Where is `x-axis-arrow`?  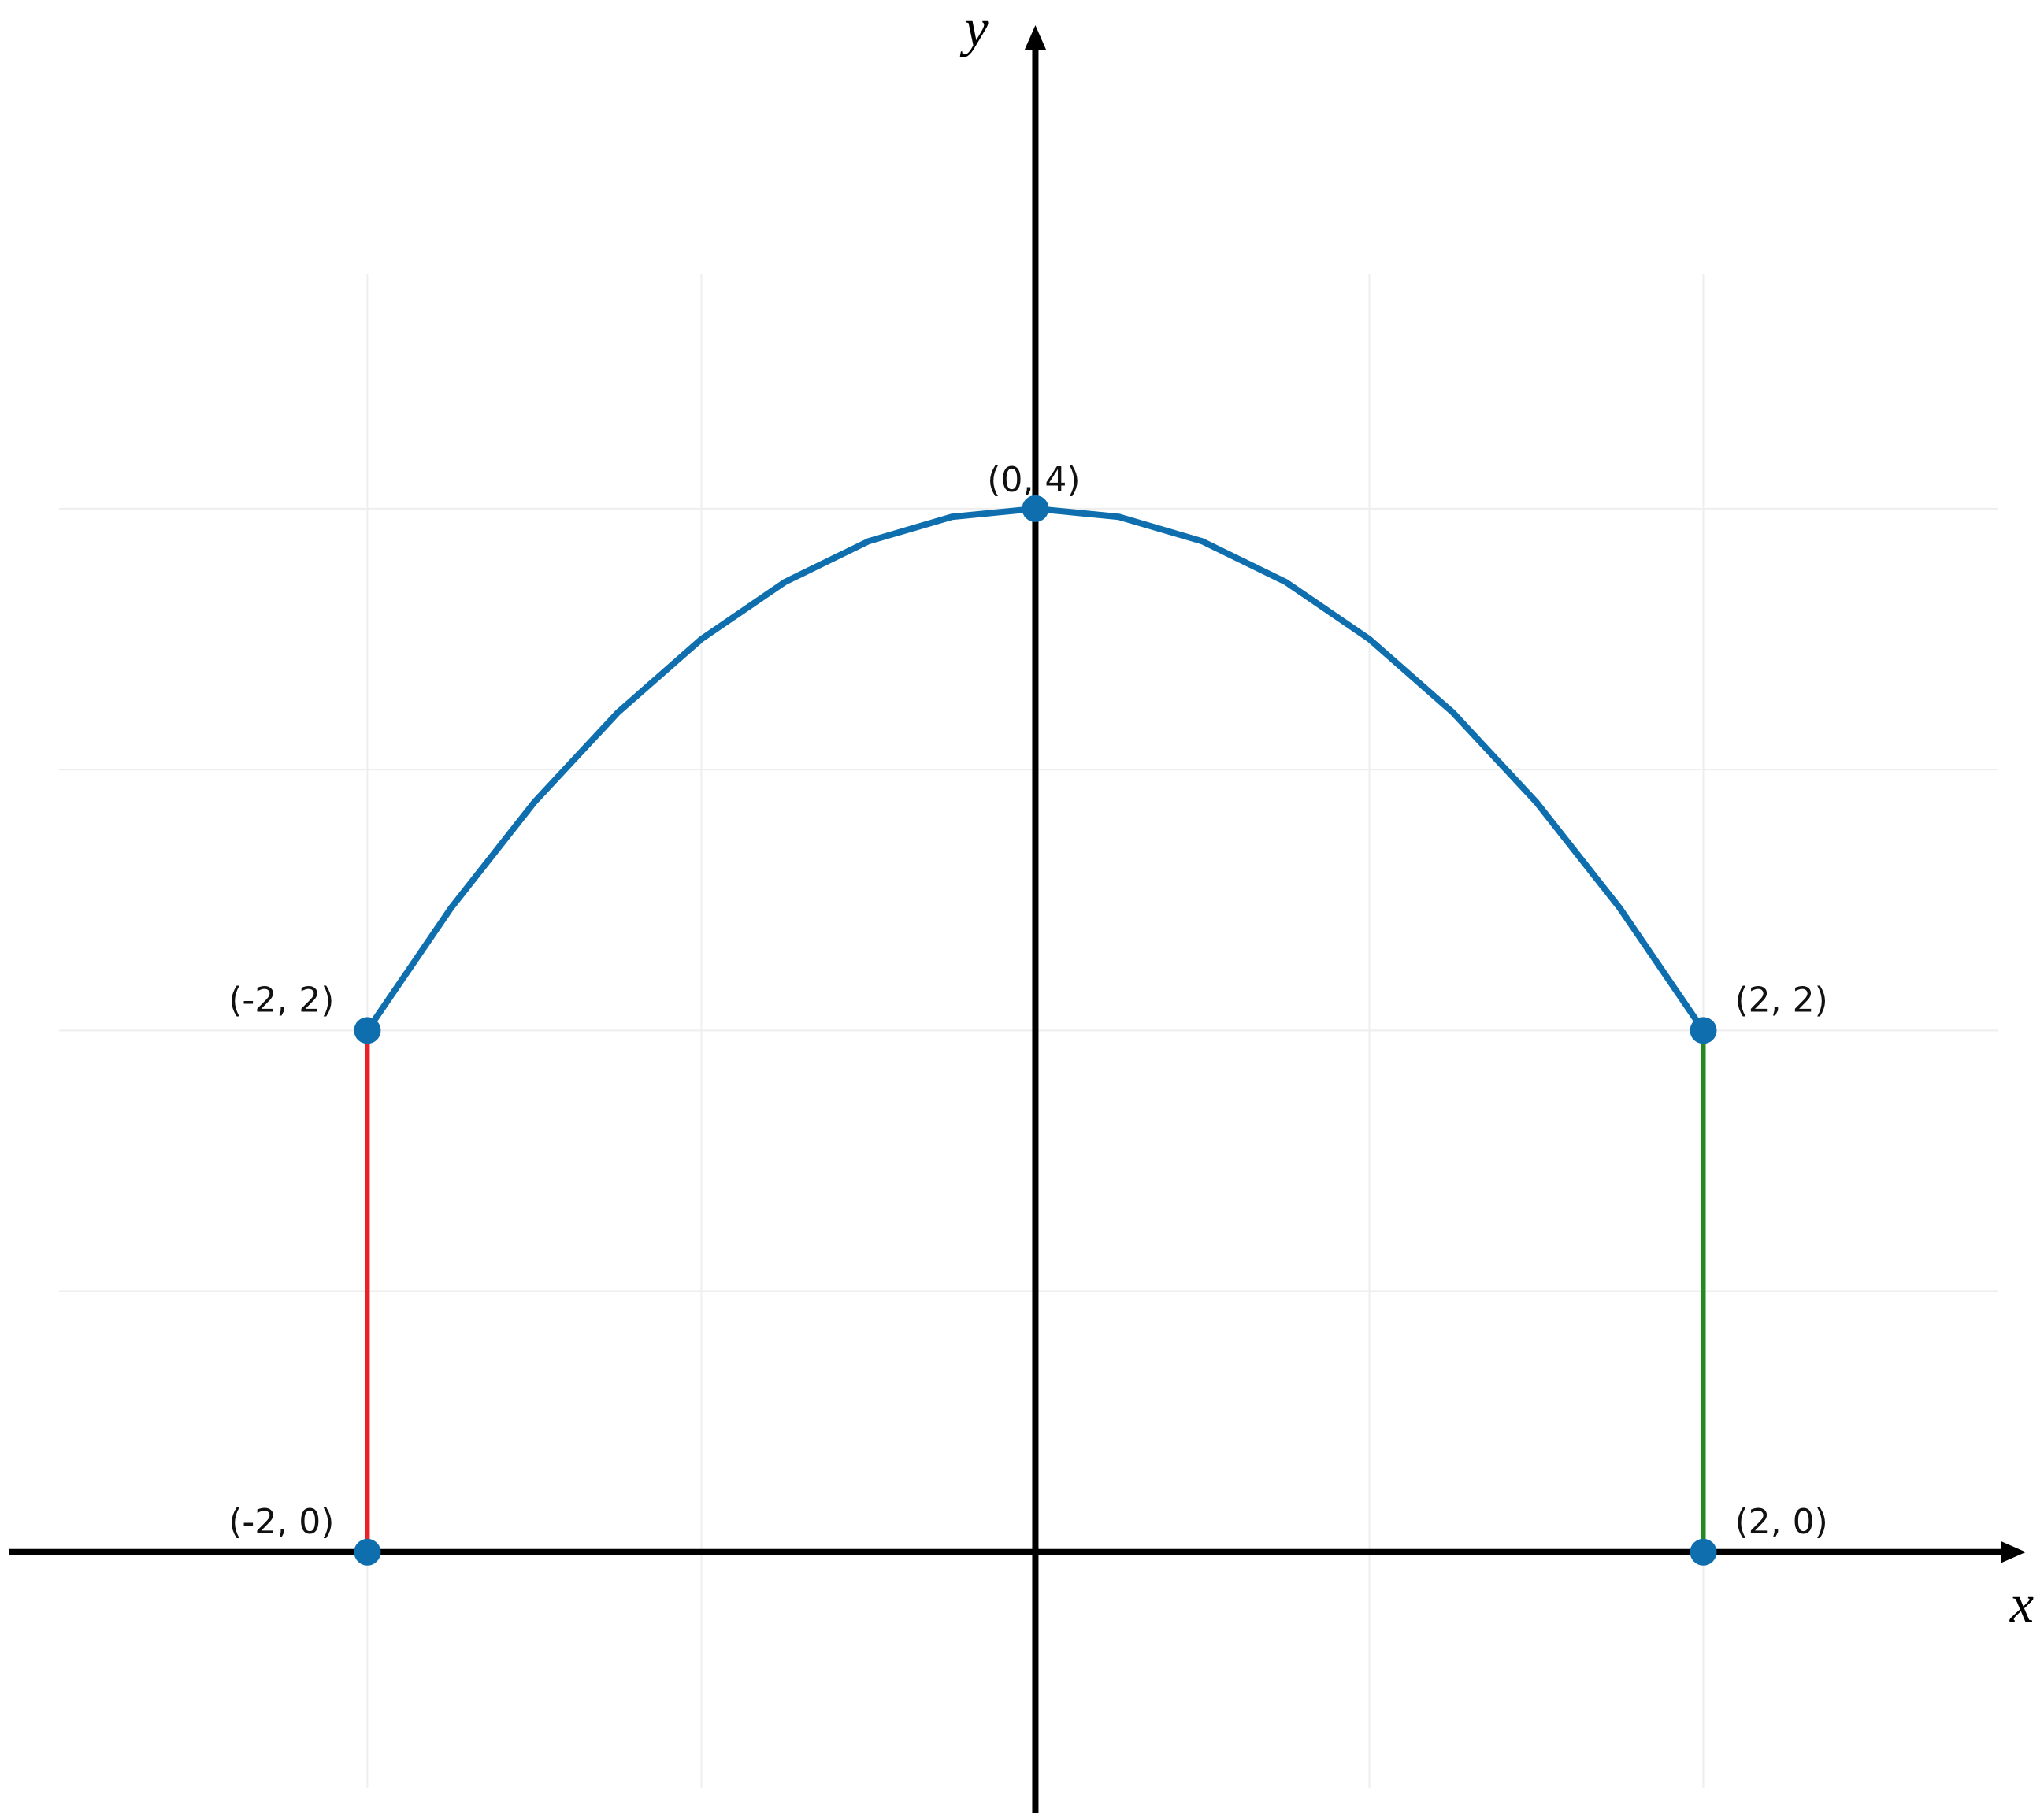
x-axis-arrow is located at coordinates (2013, 1552).